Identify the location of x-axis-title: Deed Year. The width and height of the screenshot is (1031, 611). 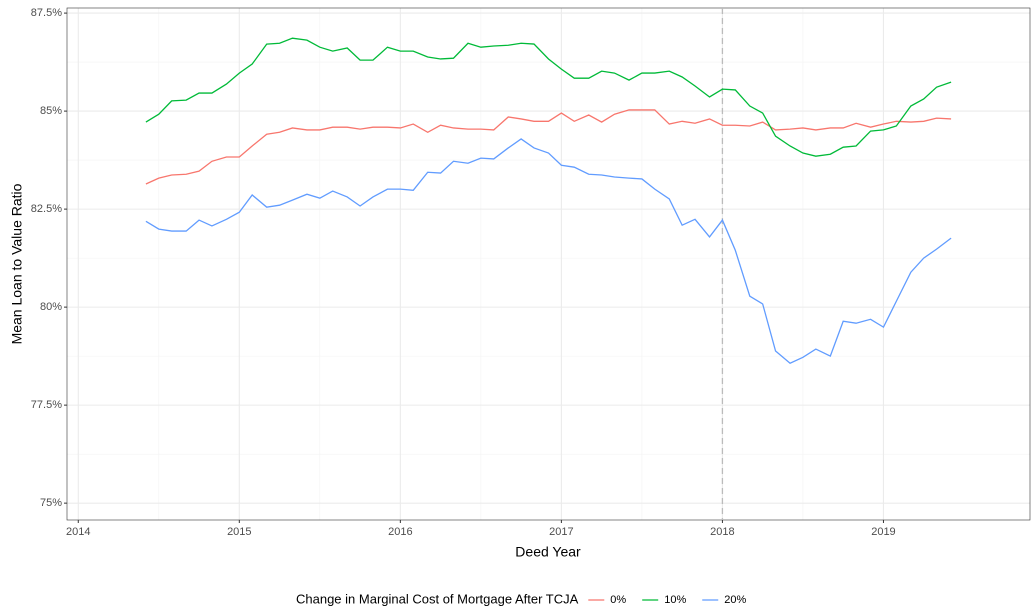
(548, 552).